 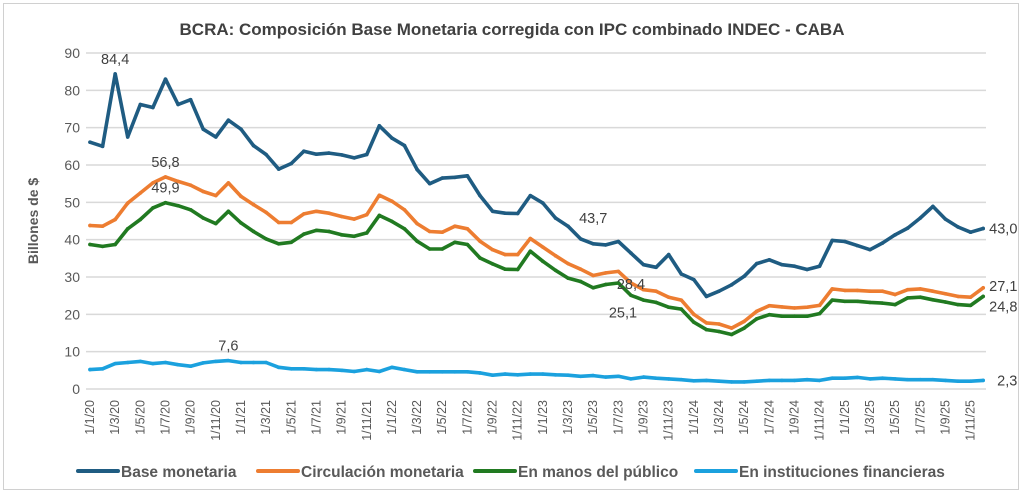 I want to click on data-label: 43,7, so click(x=593, y=219).